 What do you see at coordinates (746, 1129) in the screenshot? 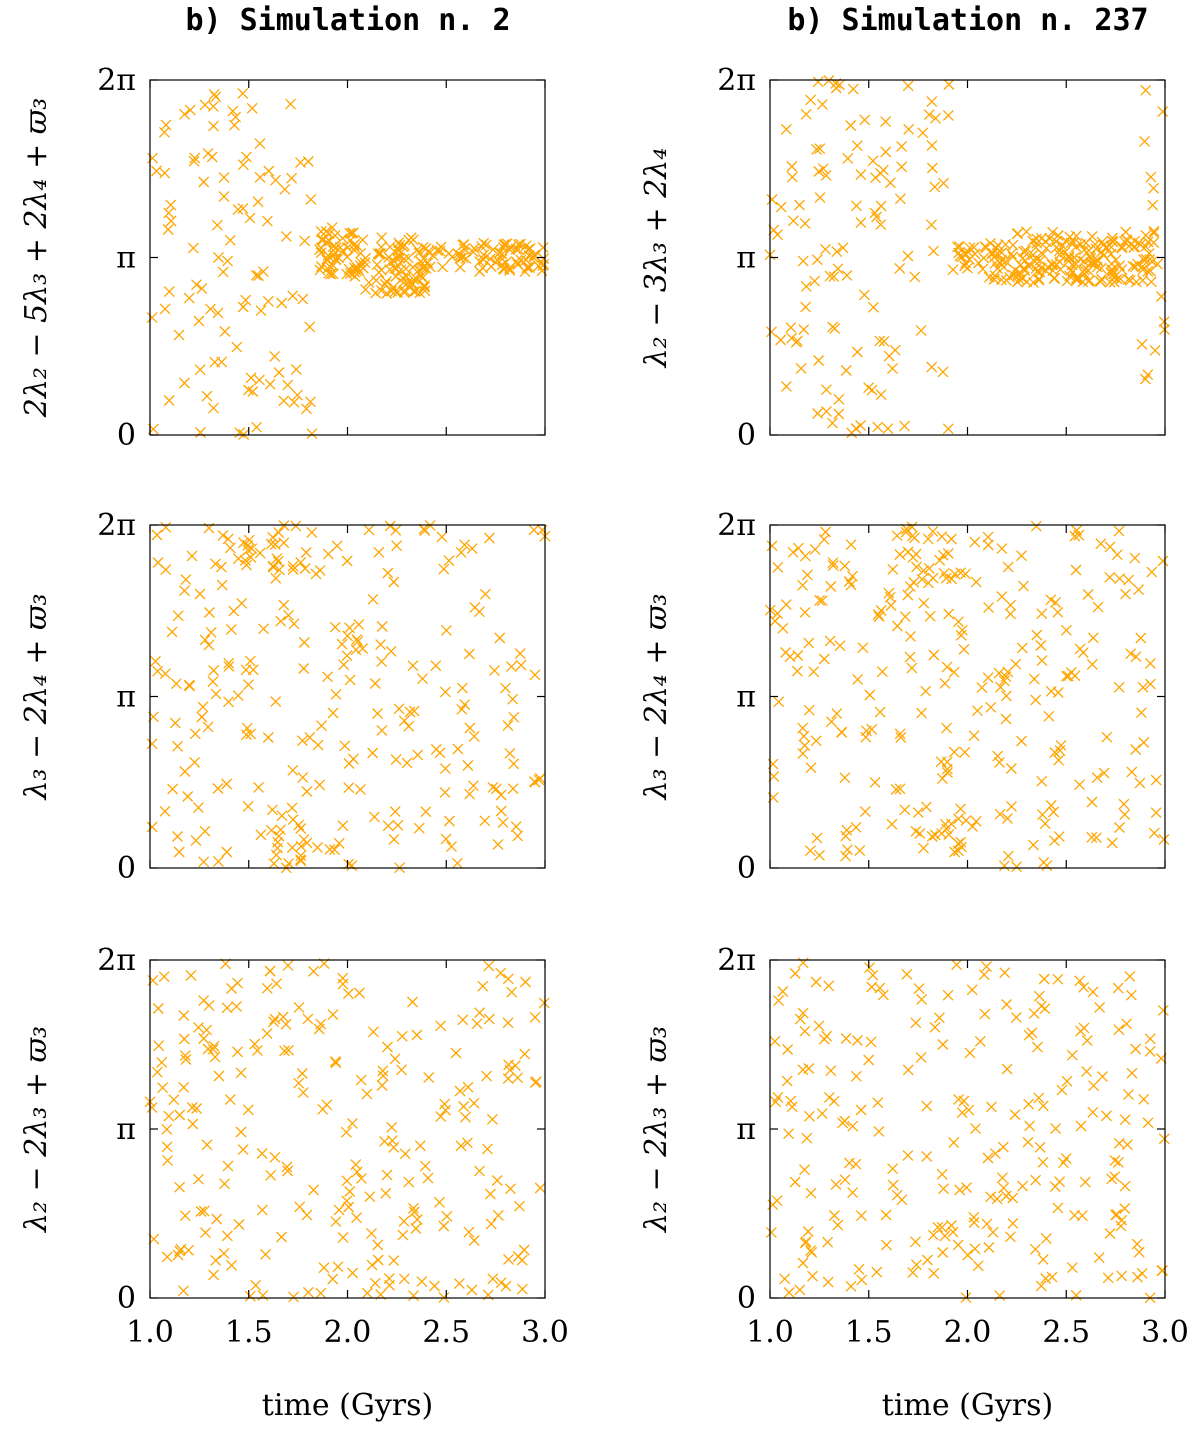
I see `y-tick-label: π` at bounding box center [746, 1129].